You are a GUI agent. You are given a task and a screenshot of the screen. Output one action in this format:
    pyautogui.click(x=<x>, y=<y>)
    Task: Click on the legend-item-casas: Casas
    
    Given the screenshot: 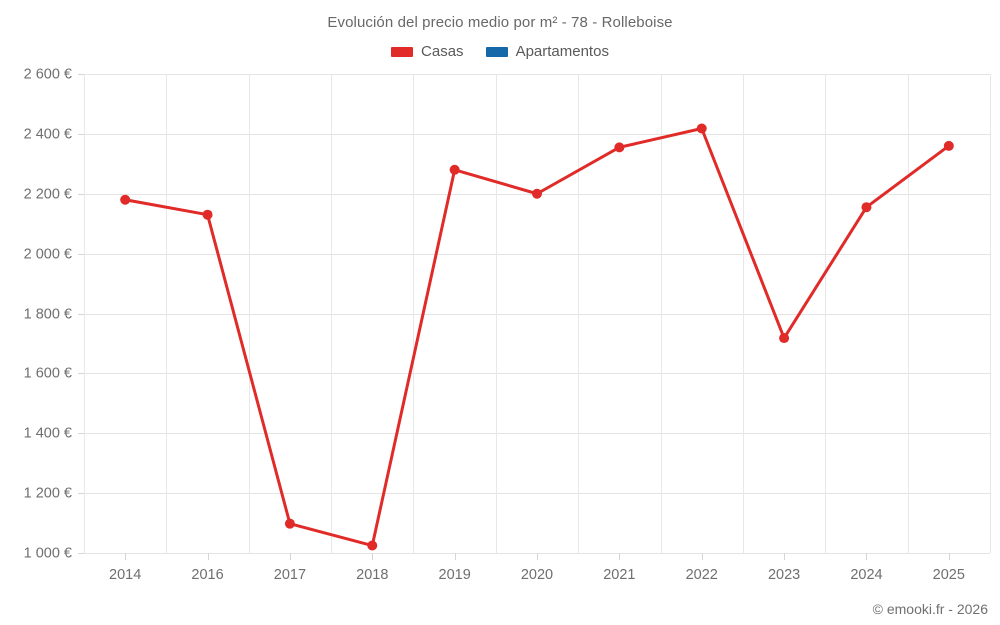 What is the action you would take?
    pyautogui.click(x=427, y=51)
    